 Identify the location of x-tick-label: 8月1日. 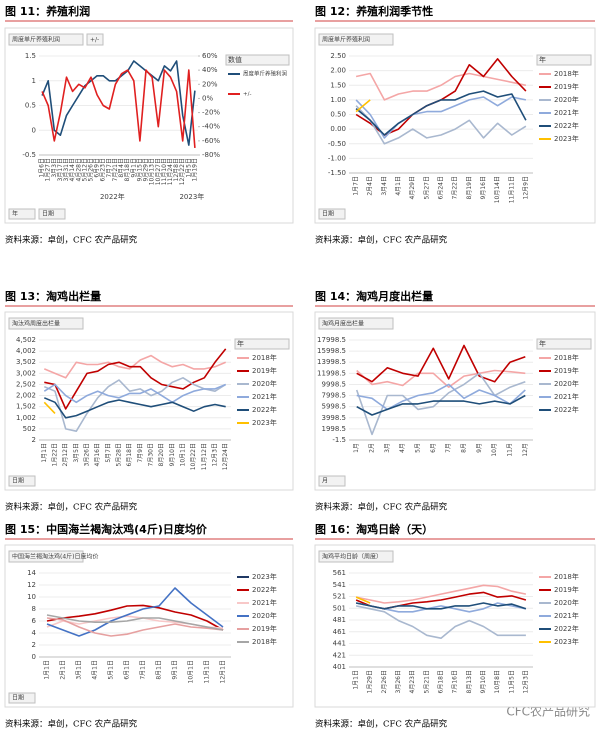
(159, 670).